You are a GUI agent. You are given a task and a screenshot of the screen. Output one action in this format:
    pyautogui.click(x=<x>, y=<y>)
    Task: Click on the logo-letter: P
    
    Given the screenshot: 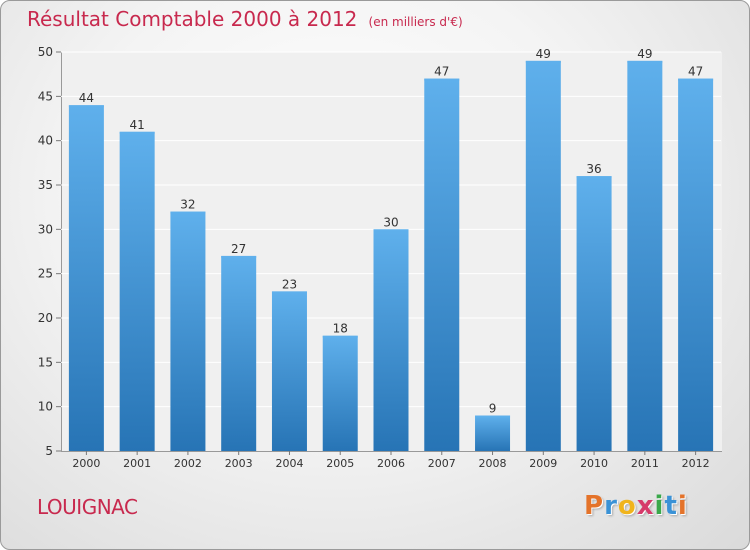 What is the action you would take?
    pyautogui.click(x=594, y=506)
    